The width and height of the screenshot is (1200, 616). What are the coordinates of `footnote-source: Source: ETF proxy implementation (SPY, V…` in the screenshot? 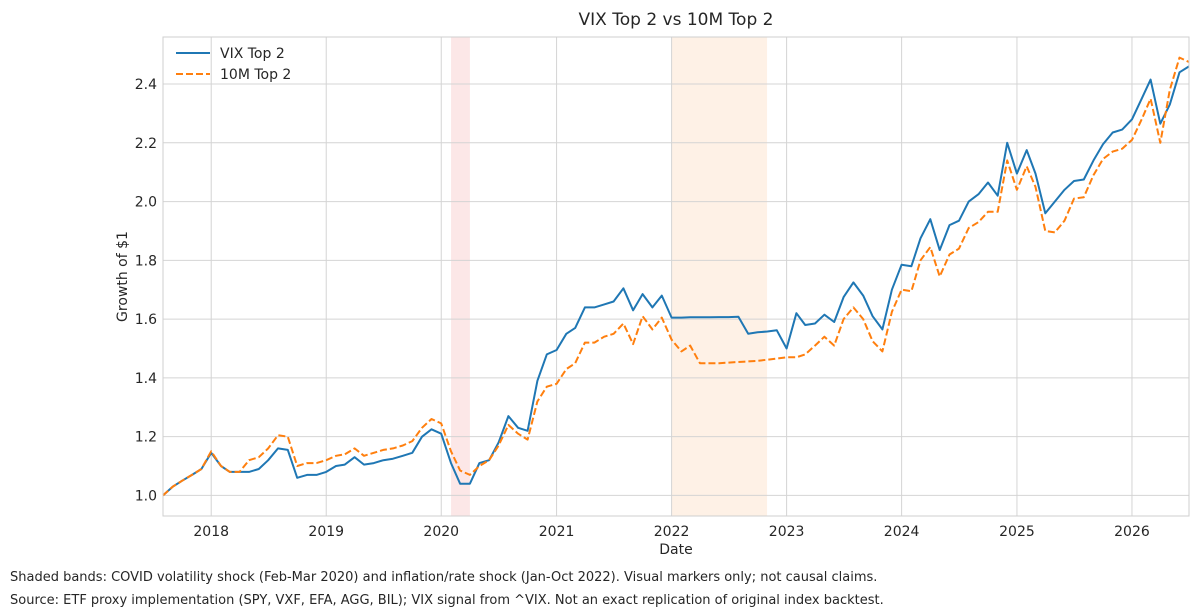 It's located at (447, 600).